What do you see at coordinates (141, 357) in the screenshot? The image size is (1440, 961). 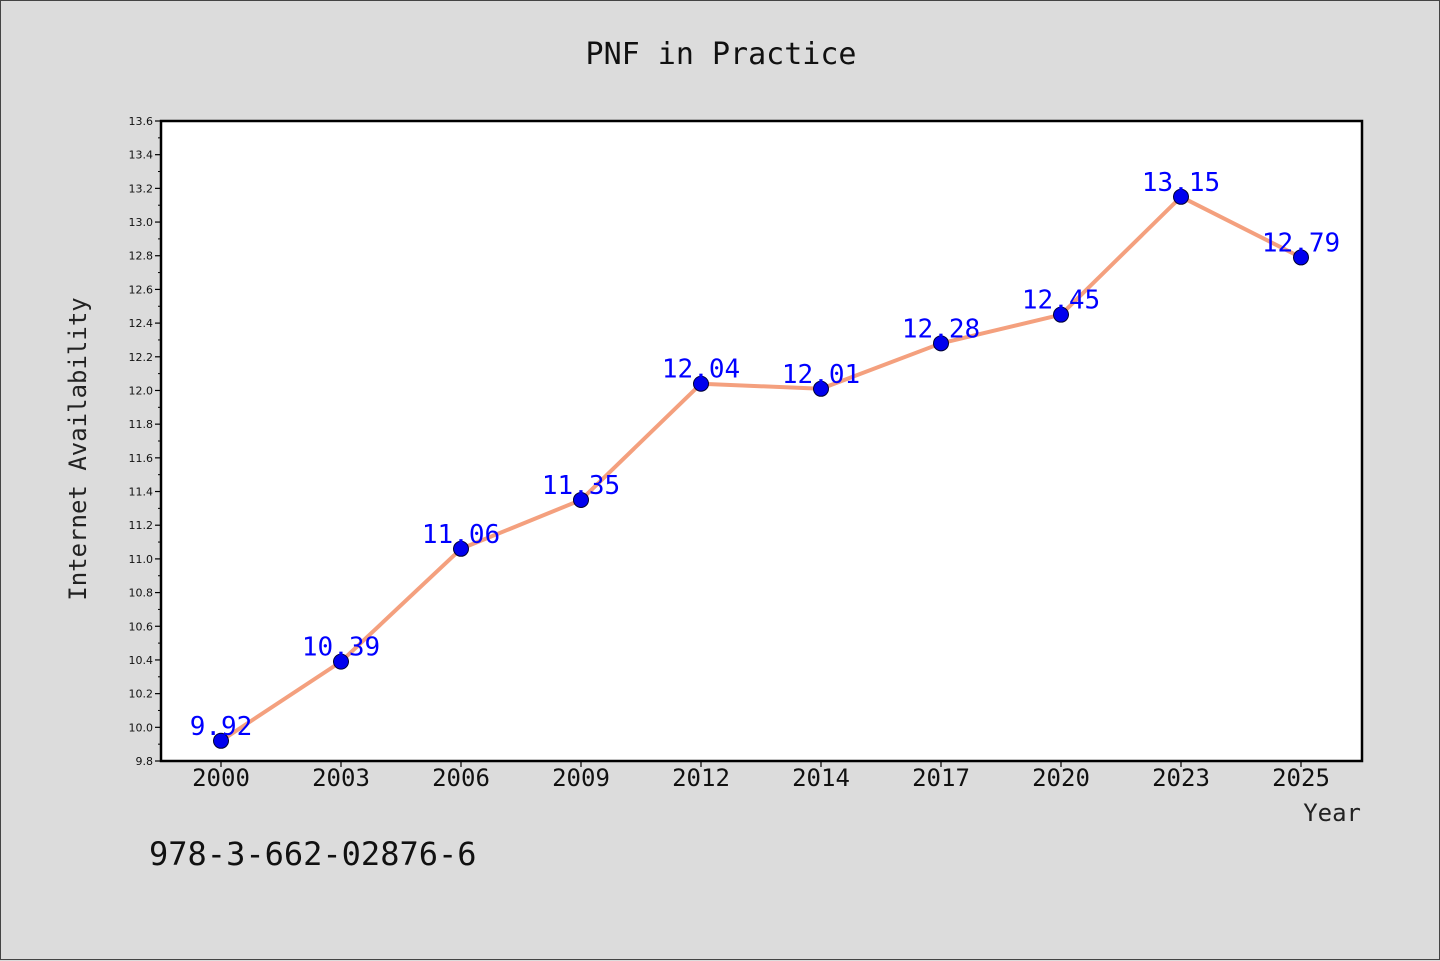 I see `y-tick-label: 12.2` at bounding box center [141, 357].